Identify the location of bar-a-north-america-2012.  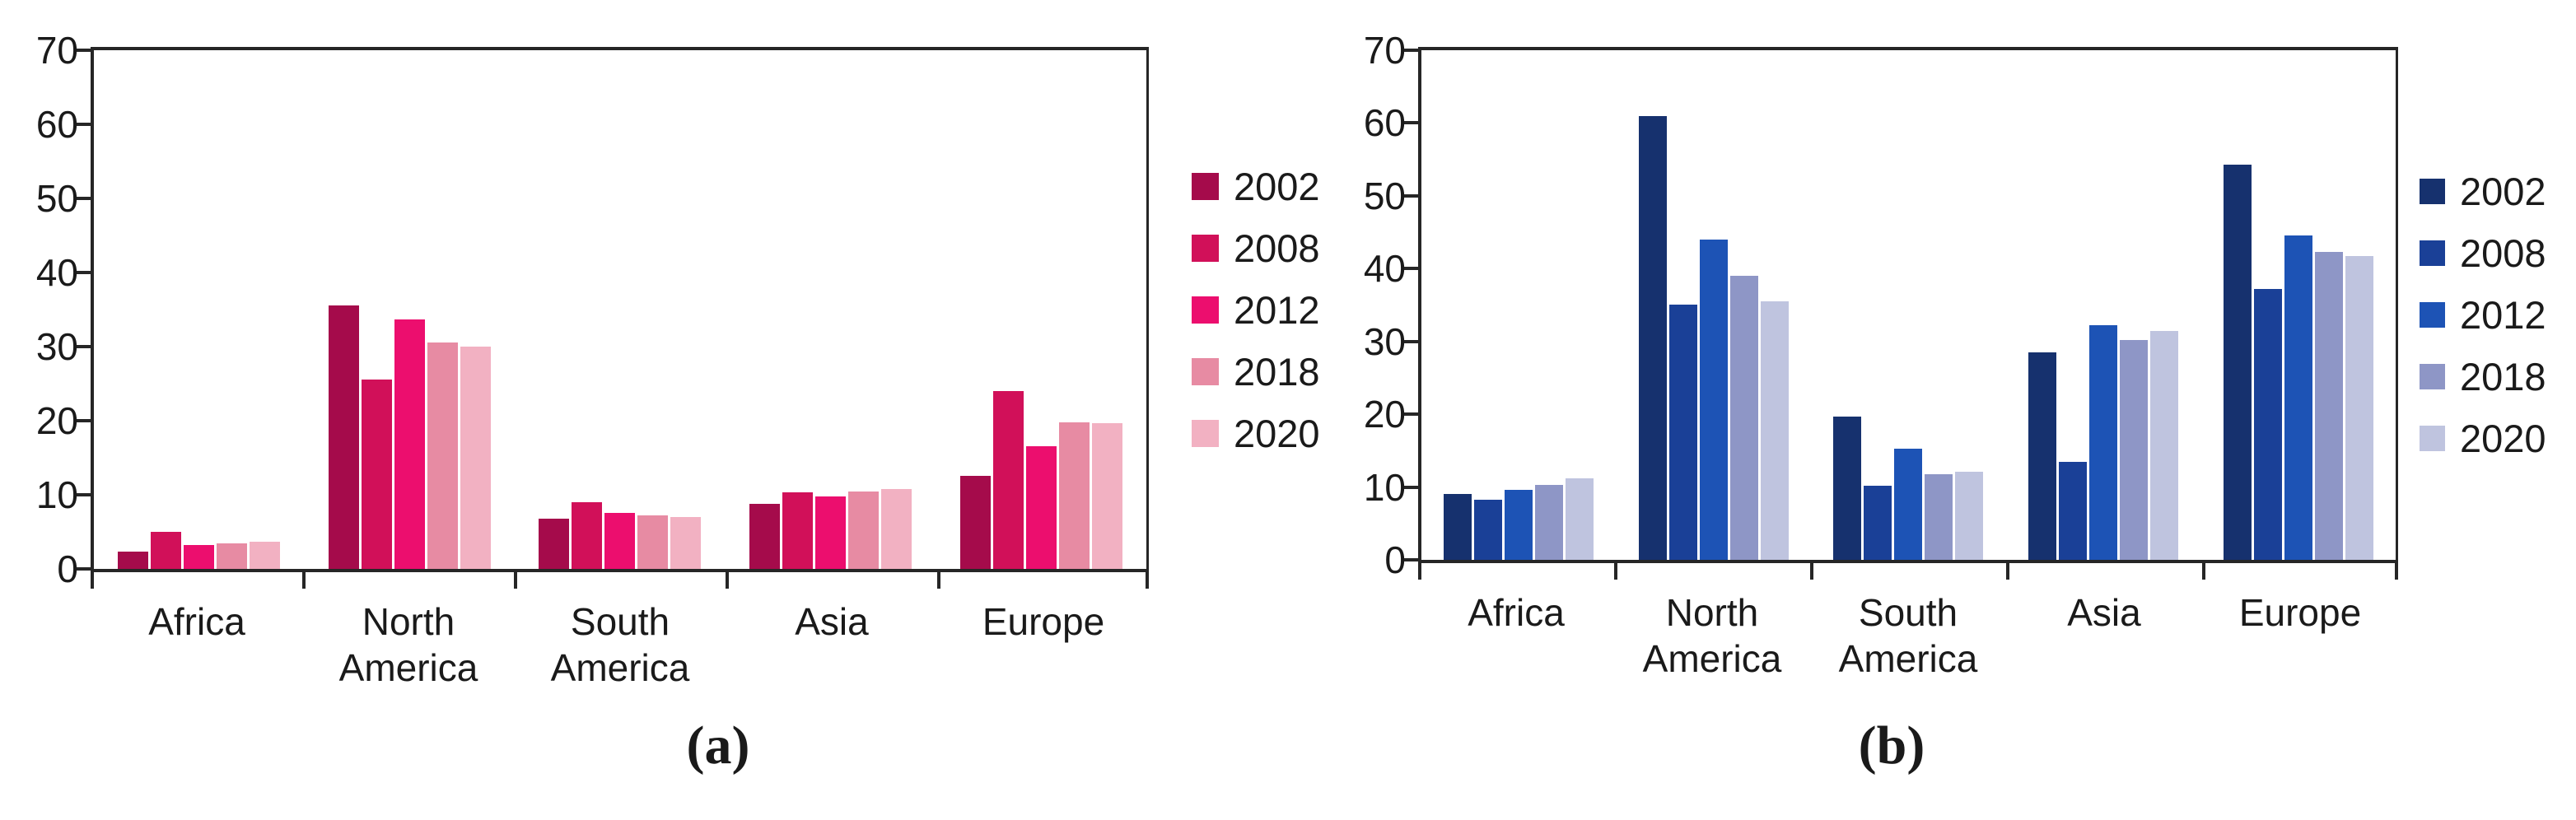
(409, 444).